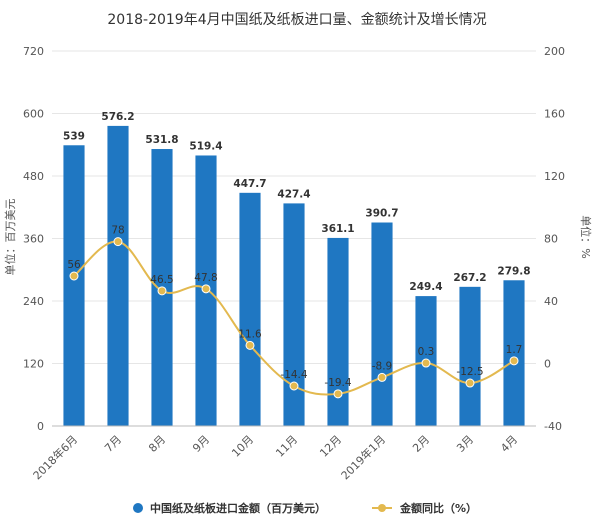 Image resolution: width=594 pixels, height=526 pixels. What do you see at coordinates (513, 271) in the screenshot?
I see `bar-value-label: 279.8` at bounding box center [513, 271].